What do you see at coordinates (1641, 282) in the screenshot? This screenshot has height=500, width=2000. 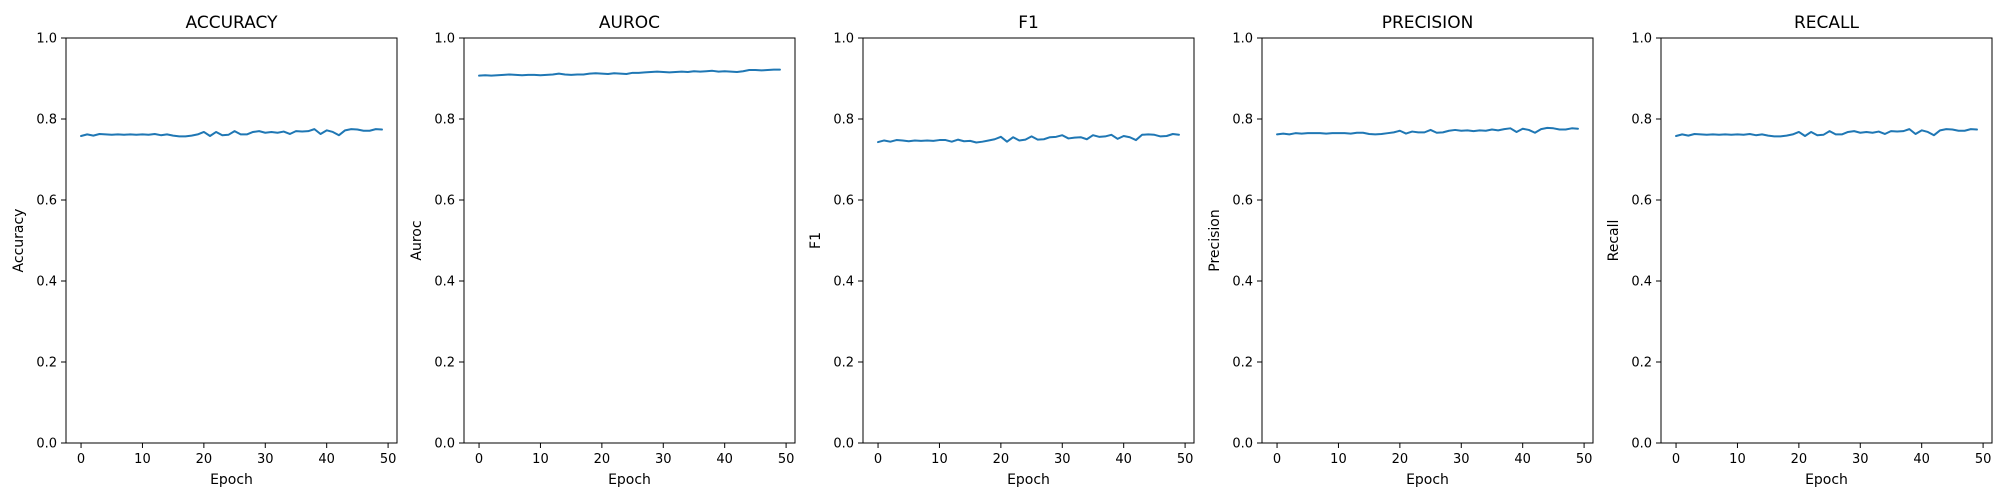 I see `recall-y-tick-label: 0.4` at bounding box center [1641, 282].